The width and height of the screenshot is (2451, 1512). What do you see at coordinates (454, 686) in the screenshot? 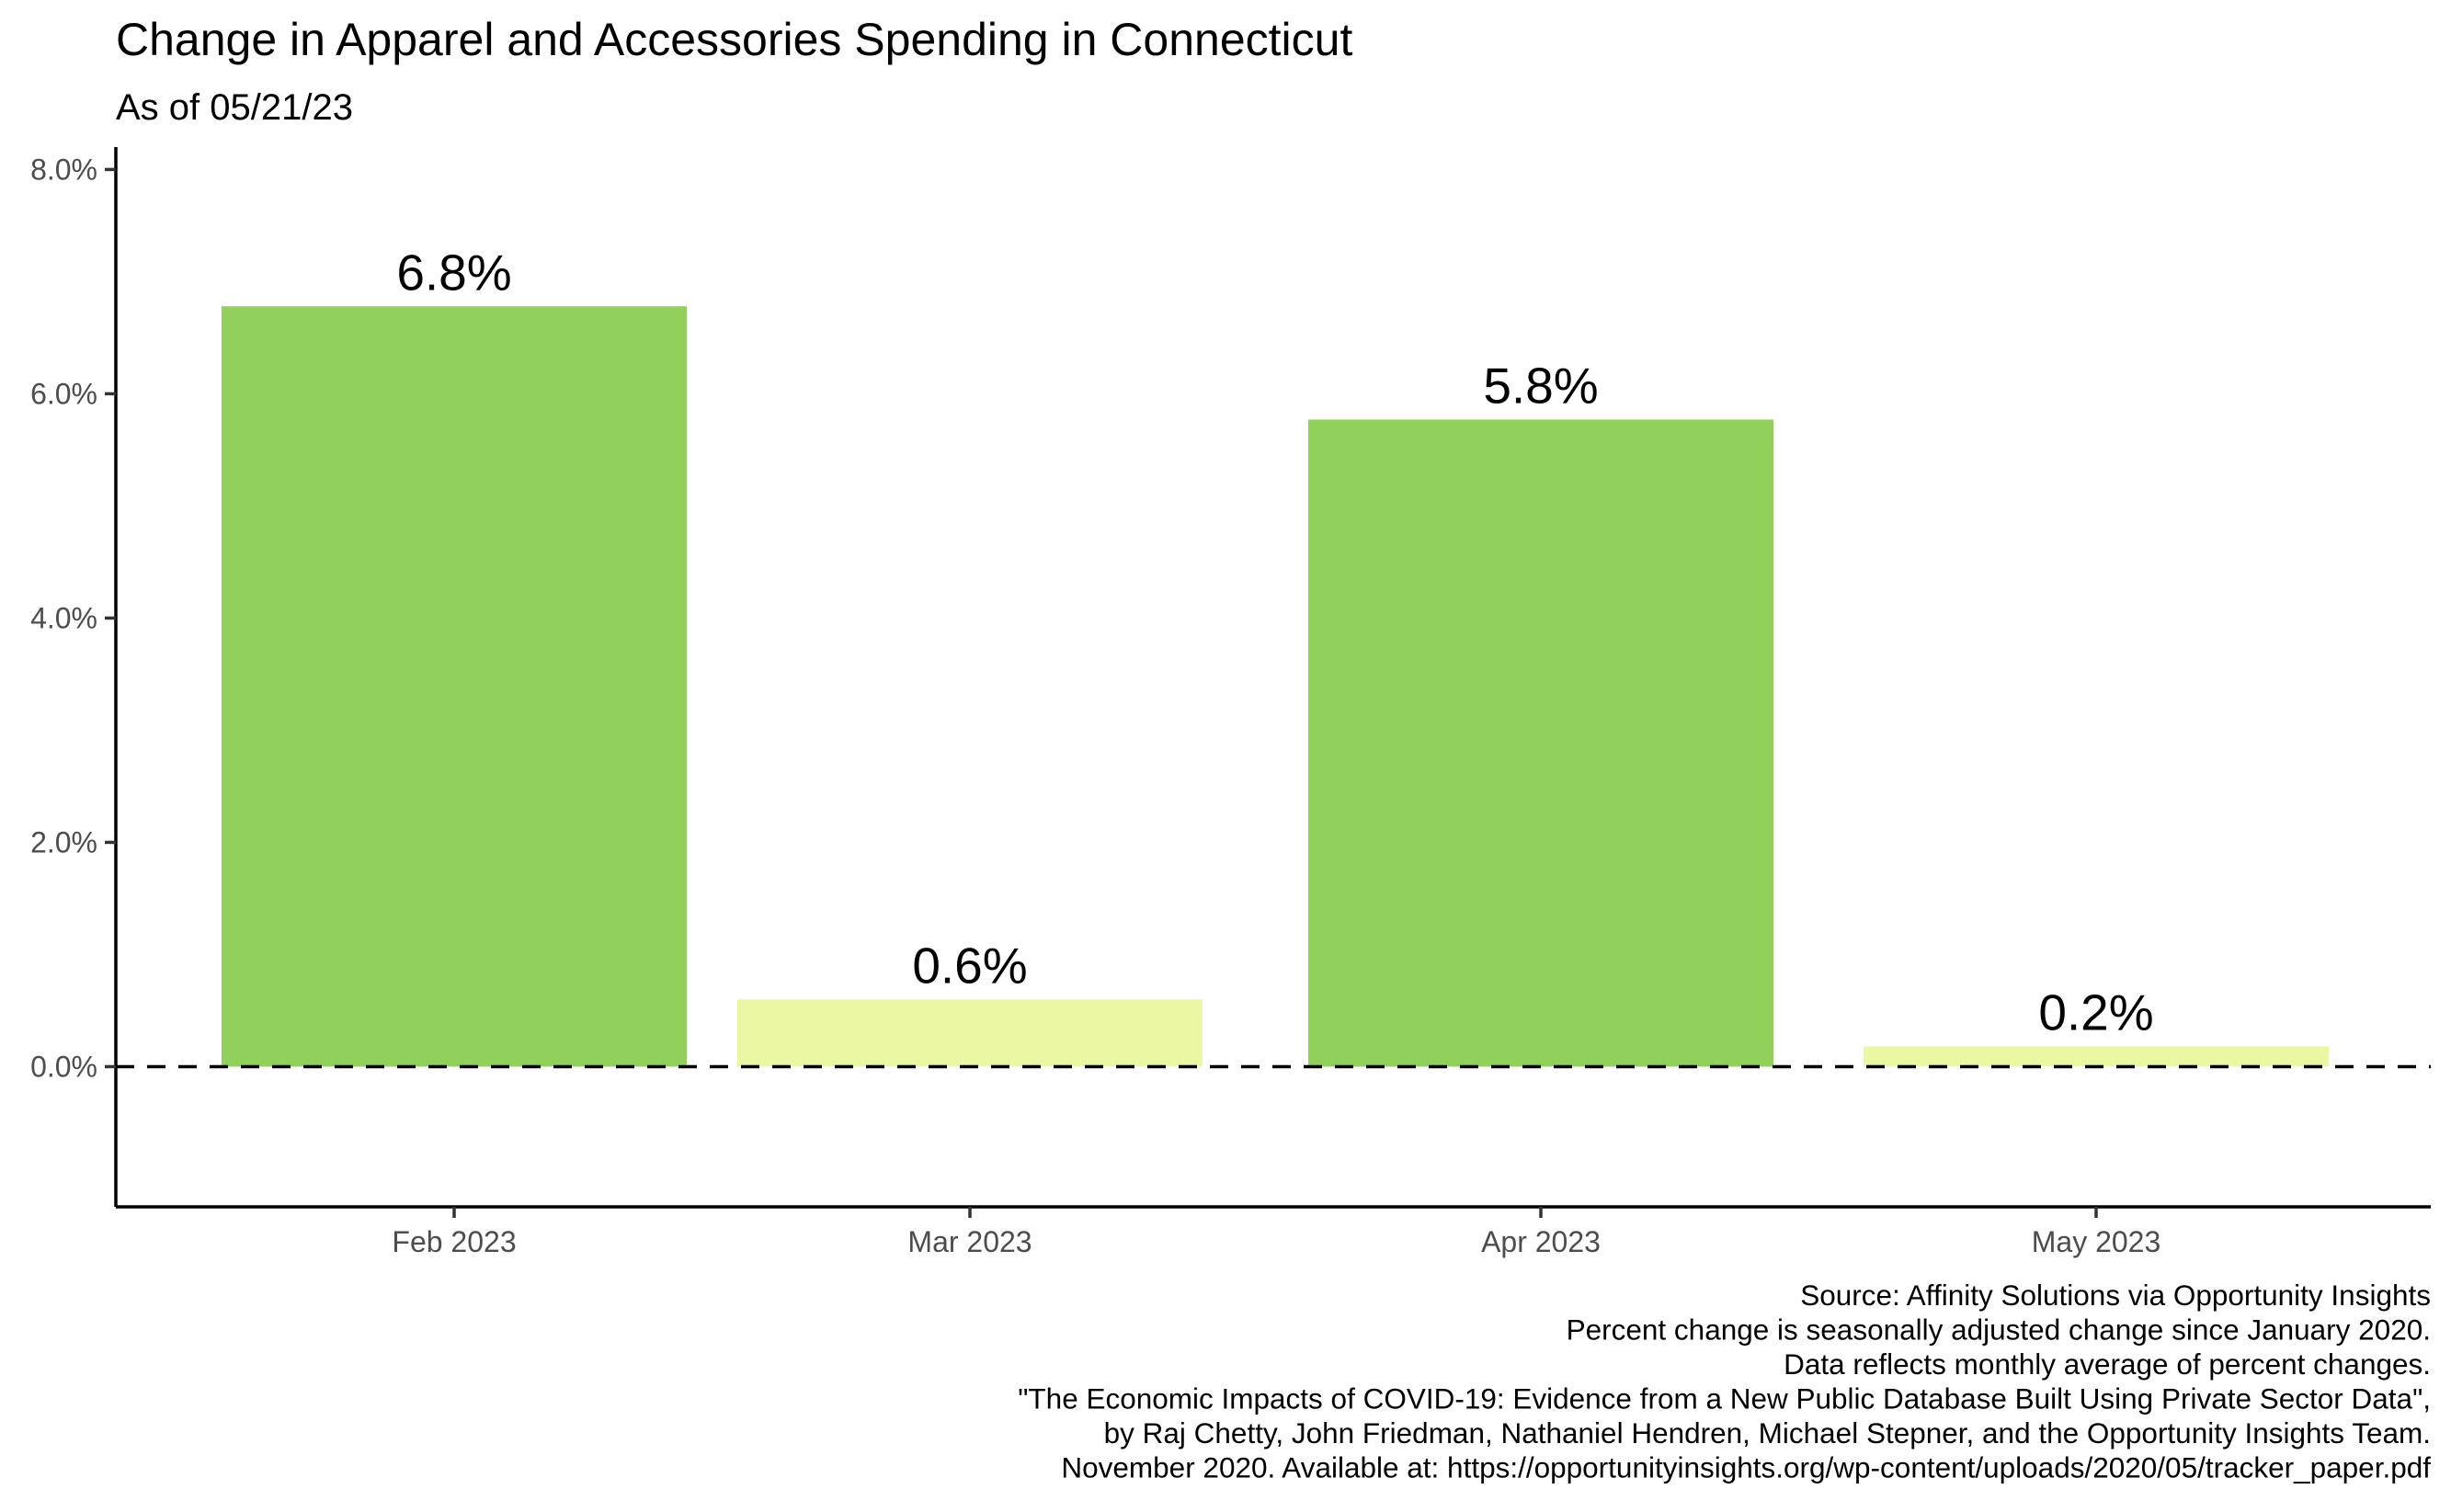
I see `bar-feb-2023` at bounding box center [454, 686].